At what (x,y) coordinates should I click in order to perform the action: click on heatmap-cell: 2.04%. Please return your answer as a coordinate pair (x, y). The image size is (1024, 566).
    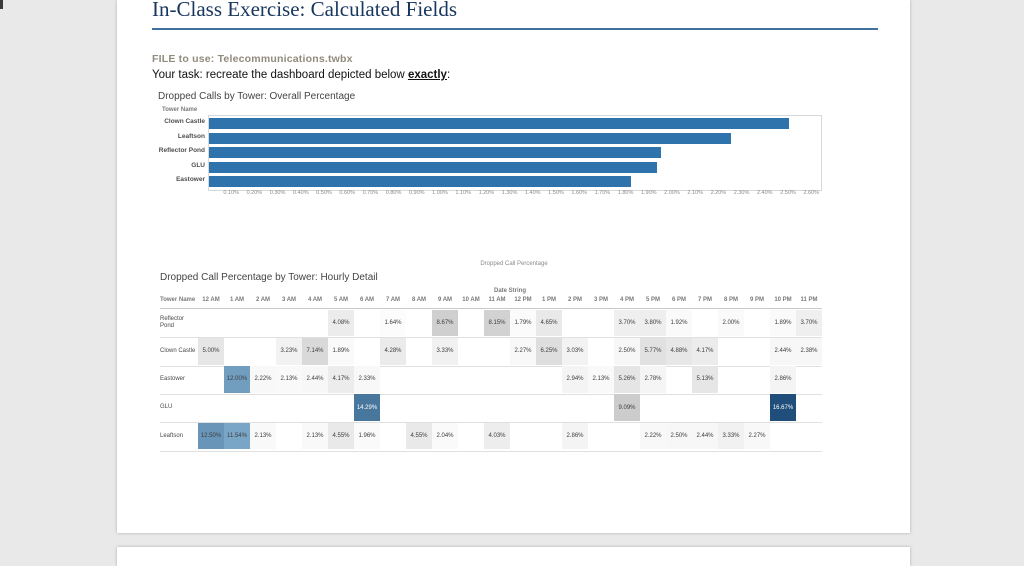
    Looking at the image, I should click on (445, 436).